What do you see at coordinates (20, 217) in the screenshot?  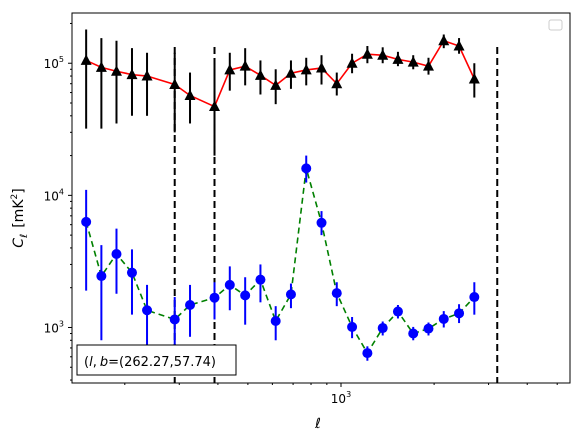 I see `y-axis-label: Cℓ[mK2]` at bounding box center [20, 217].